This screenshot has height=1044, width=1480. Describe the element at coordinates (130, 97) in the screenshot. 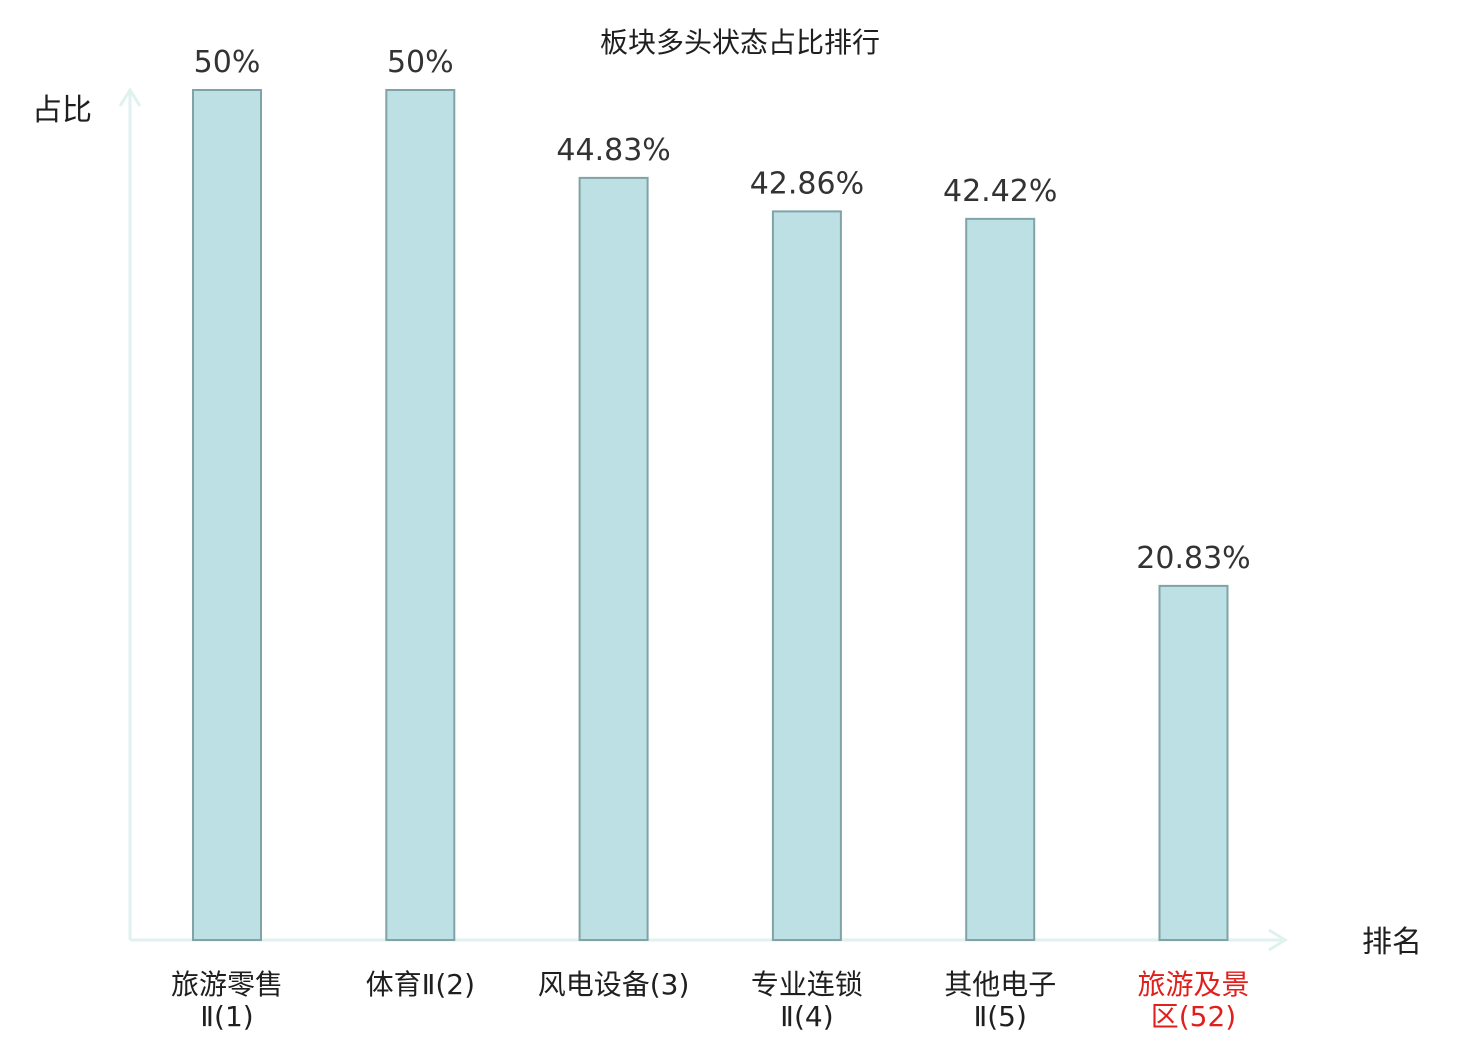

I see `y-axis-arrow` at that location.